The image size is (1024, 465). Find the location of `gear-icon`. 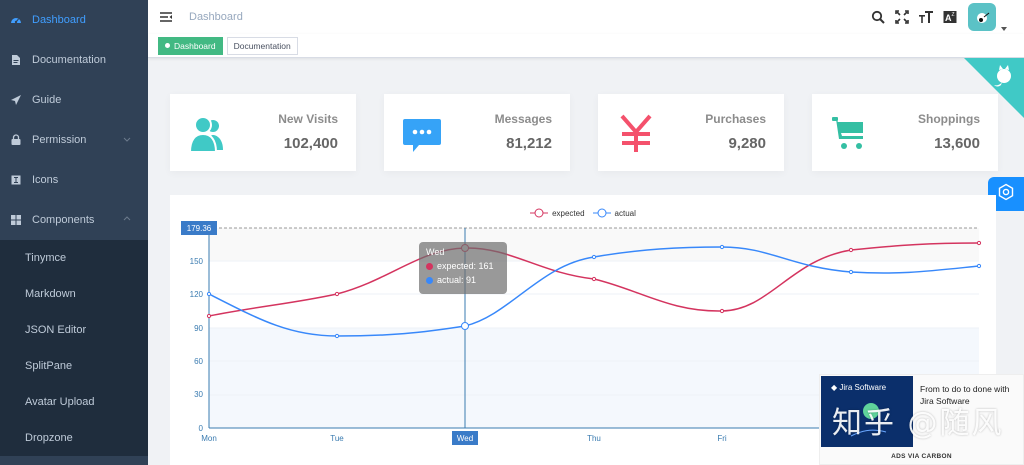

gear-icon is located at coordinates (1006, 194).